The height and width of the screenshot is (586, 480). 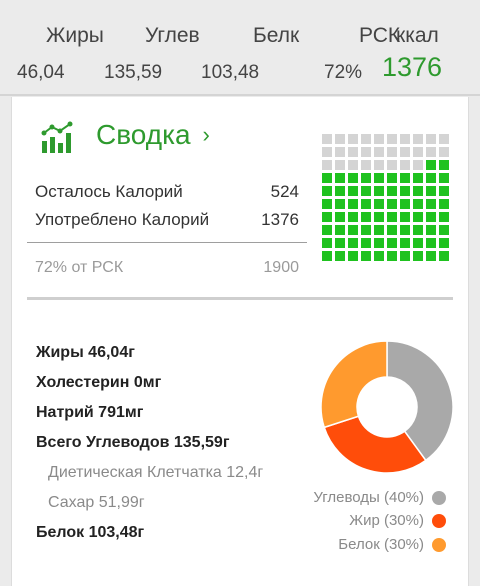 I want to click on legend-protein-swatch, so click(x=439, y=544).